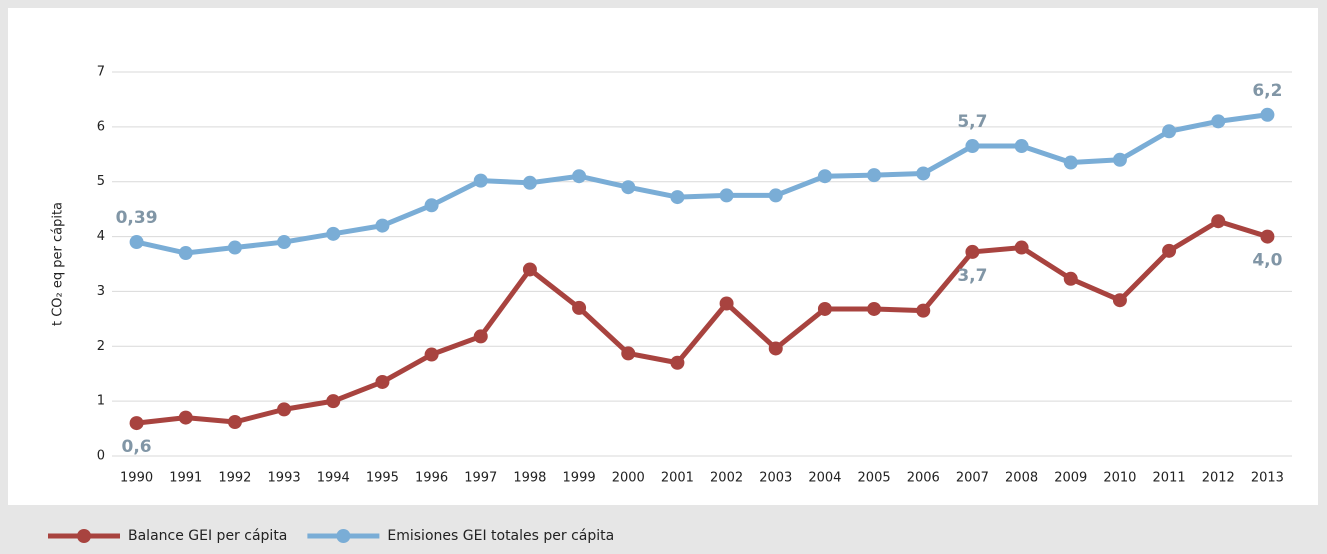 This screenshot has width=1327, height=554. What do you see at coordinates (101, 291) in the screenshot?
I see `y-tick-label: 3` at bounding box center [101, 291].